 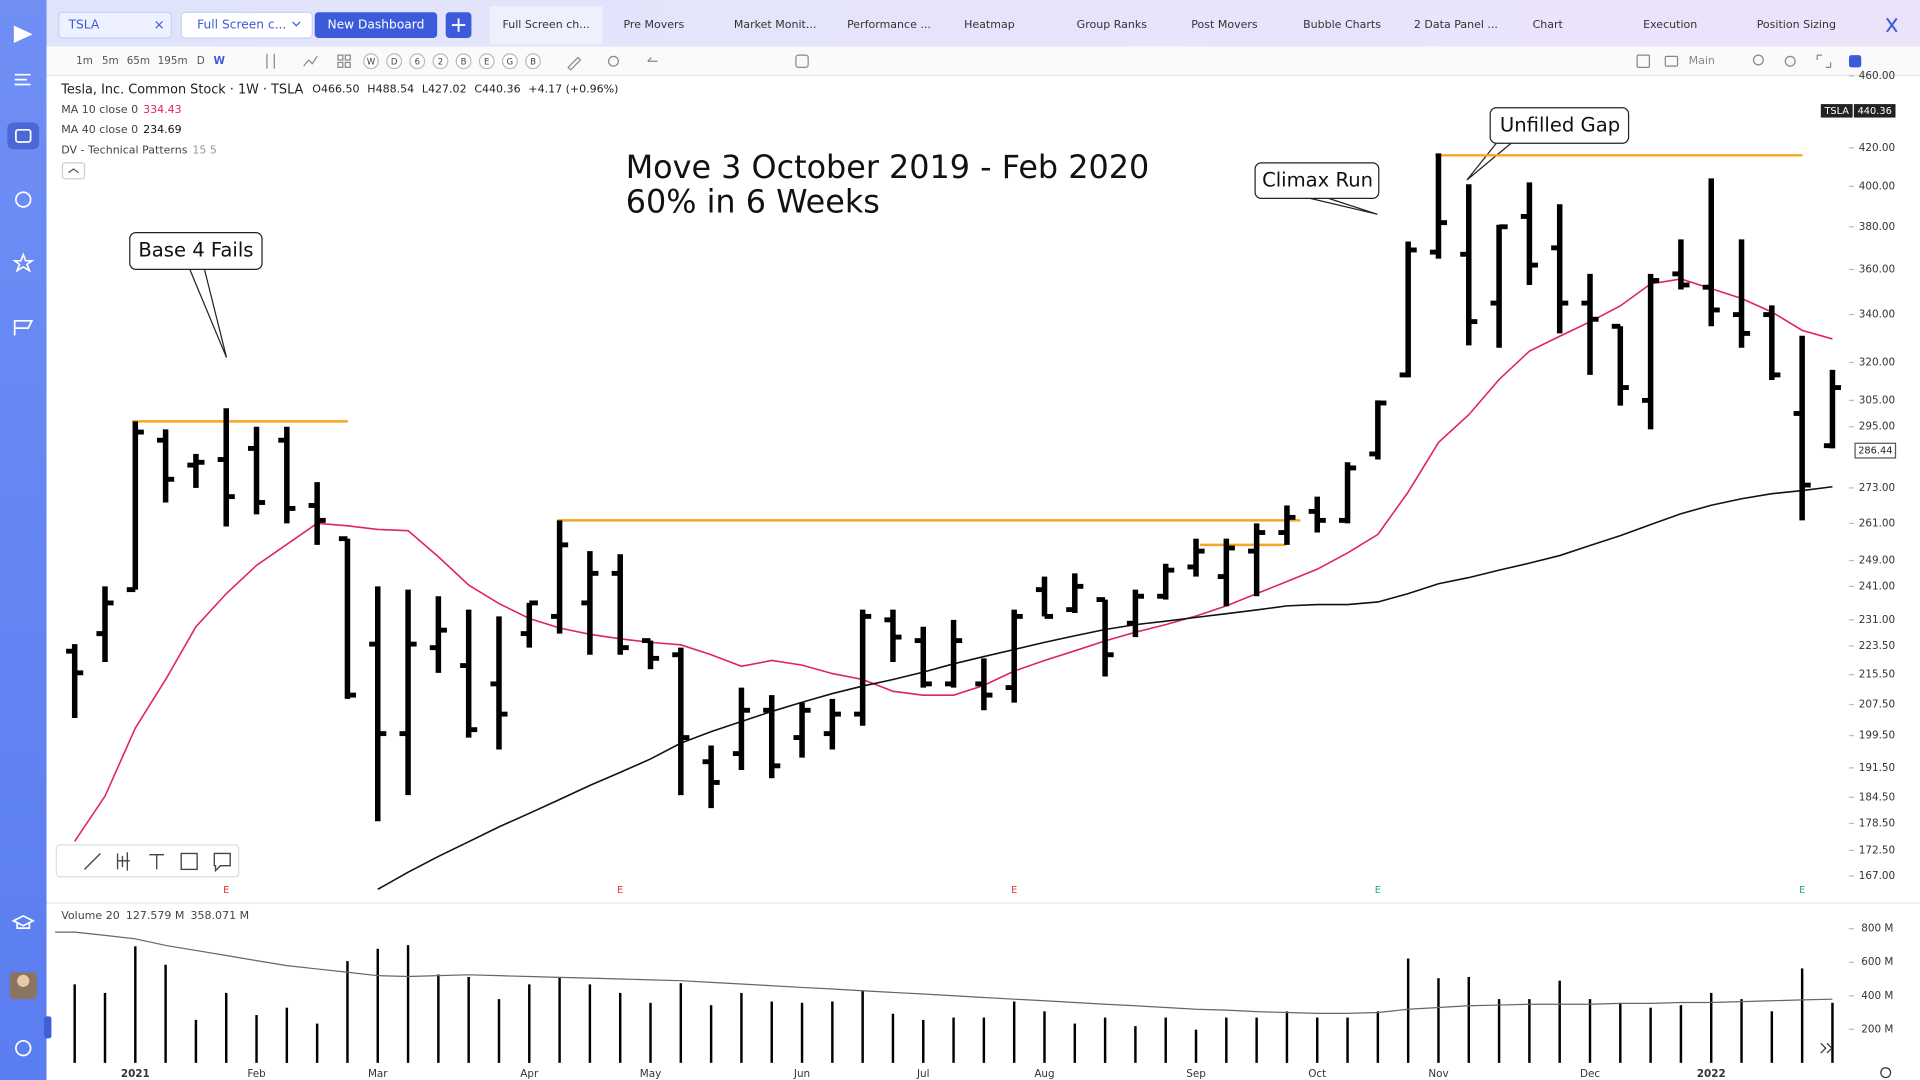 What do you see at coordinates (23, 199) in the screenshot?
I see `radar-icon` at bounding box center [23, 199].